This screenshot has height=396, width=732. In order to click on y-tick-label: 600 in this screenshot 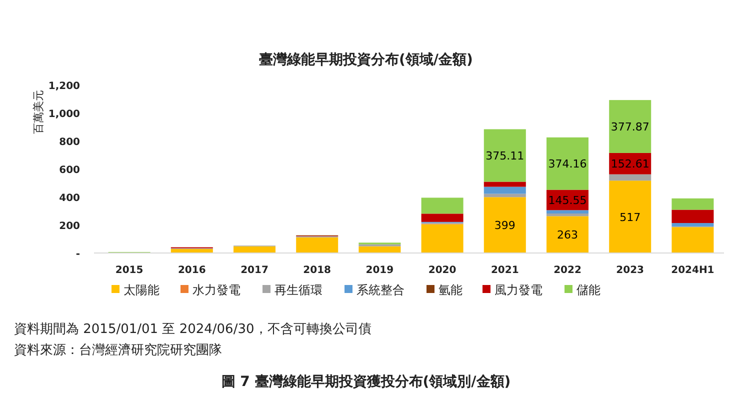, I will do `click(69, 170)`.